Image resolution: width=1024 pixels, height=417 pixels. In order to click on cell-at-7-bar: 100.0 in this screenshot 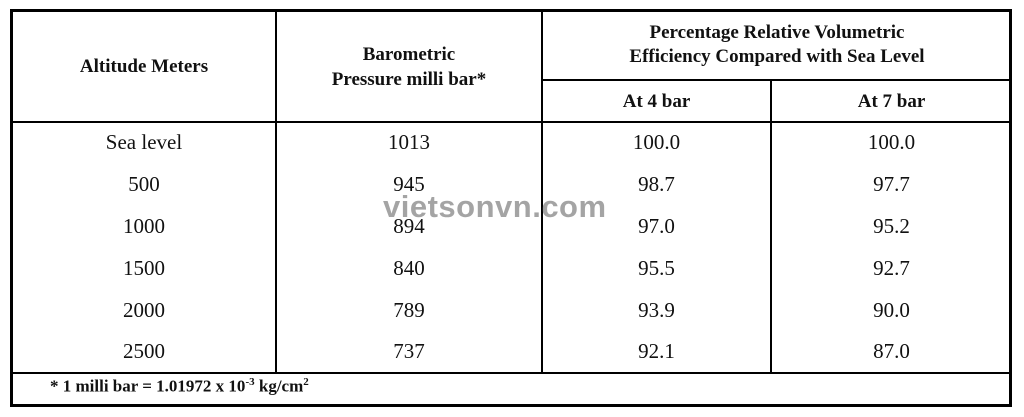, I will do `click(891, 142)`.